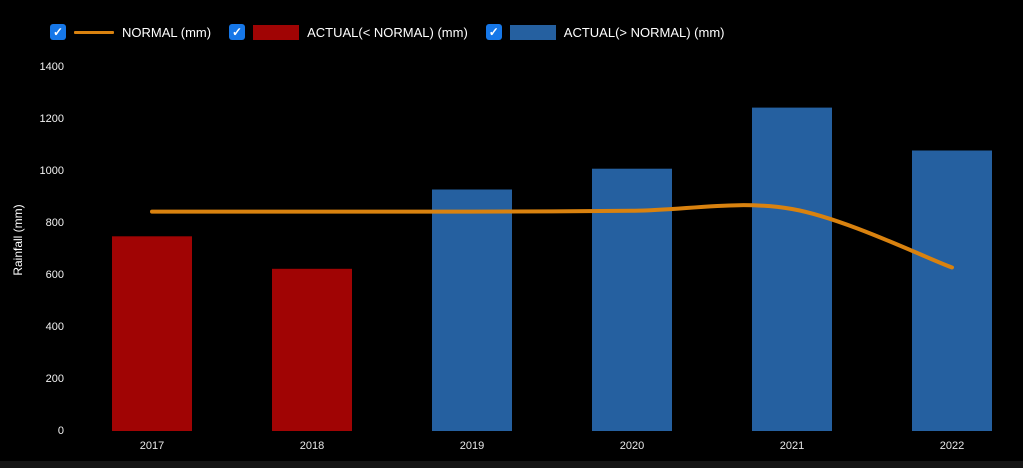 The image size is (1023, 468). What do you see at coordinates (312, 446) in the screenshot?
I see `x-tick-label: 2018` at bounding box center [312, 446].